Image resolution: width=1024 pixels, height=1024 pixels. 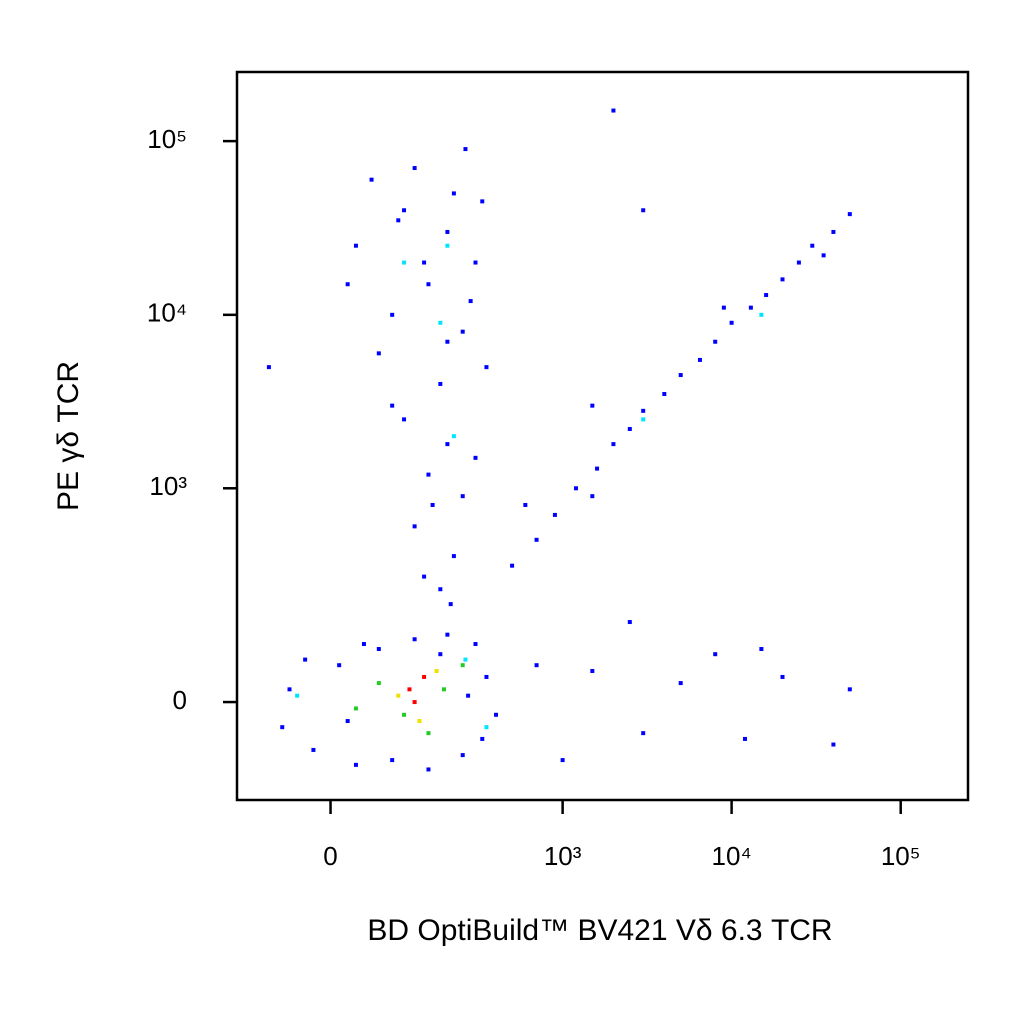 I want to click on y-tick-label: 10³, so click(x=168, y=486).